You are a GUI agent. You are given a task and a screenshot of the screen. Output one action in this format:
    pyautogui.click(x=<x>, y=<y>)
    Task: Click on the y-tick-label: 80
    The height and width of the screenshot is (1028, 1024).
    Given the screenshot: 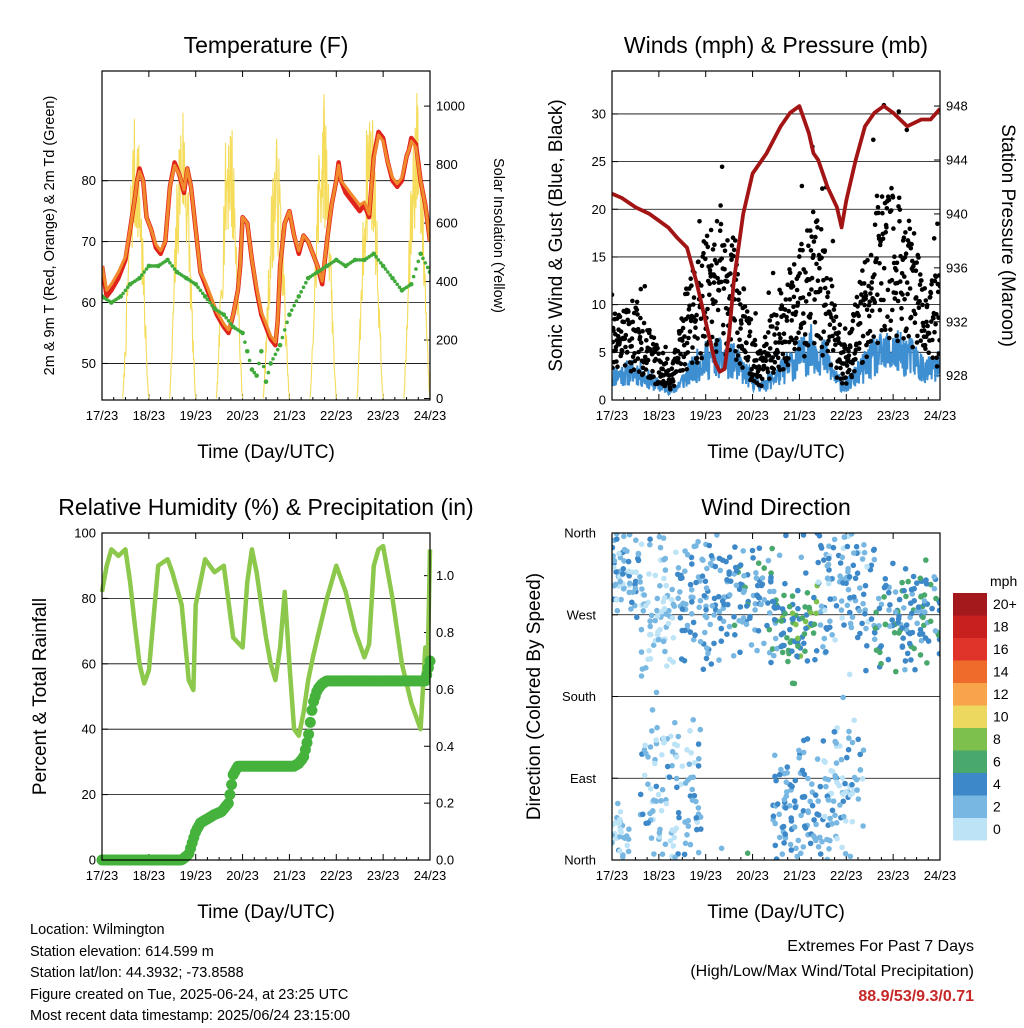 What is the action you would take?
    pyautogui.click(x=89, y=180)
    